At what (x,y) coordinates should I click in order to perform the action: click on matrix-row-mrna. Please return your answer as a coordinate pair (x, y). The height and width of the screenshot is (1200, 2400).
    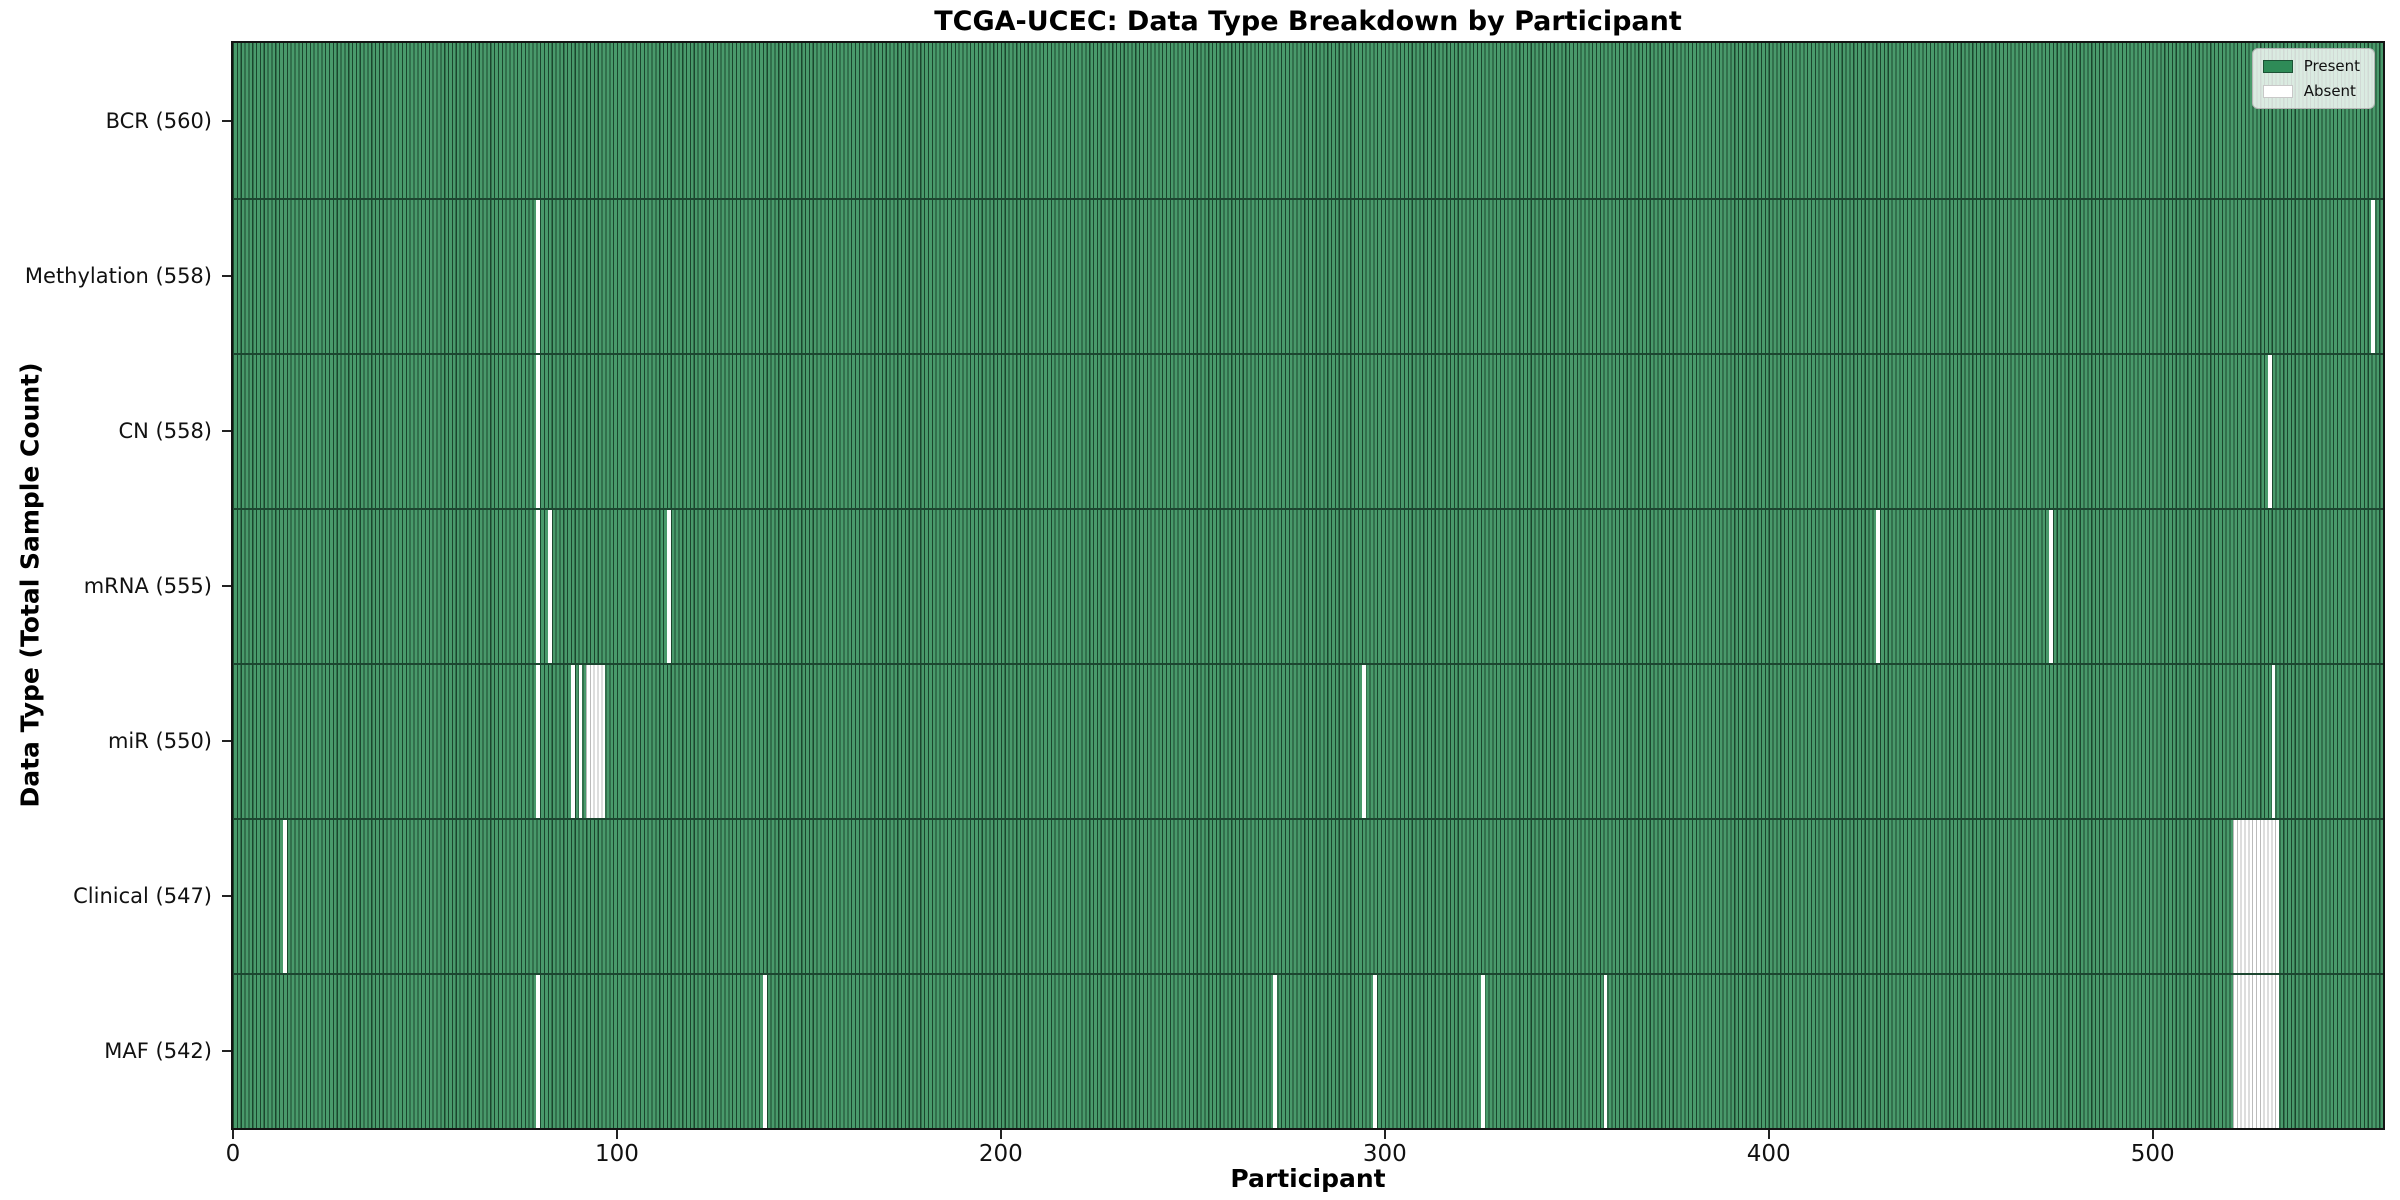
    Looking at the image, I should click on (1308, 585).